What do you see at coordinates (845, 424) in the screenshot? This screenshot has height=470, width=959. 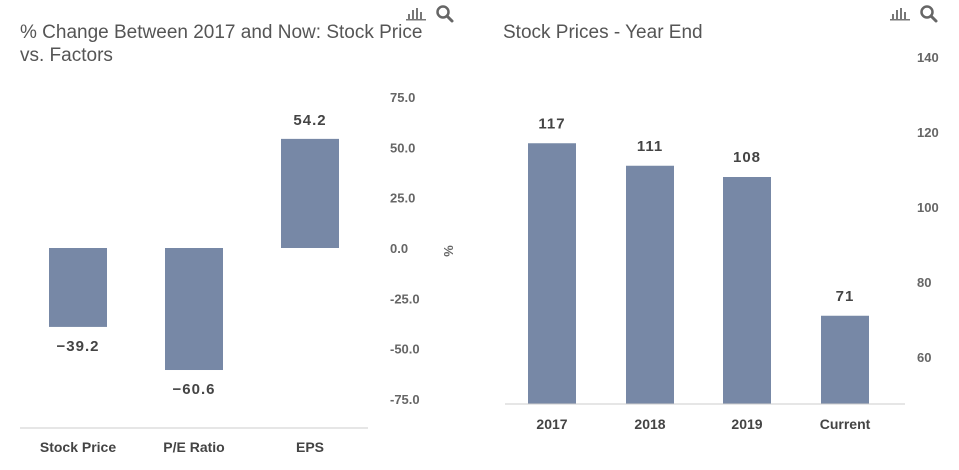 I see `x-tick-label: Current` at bounding box center [845, 424].